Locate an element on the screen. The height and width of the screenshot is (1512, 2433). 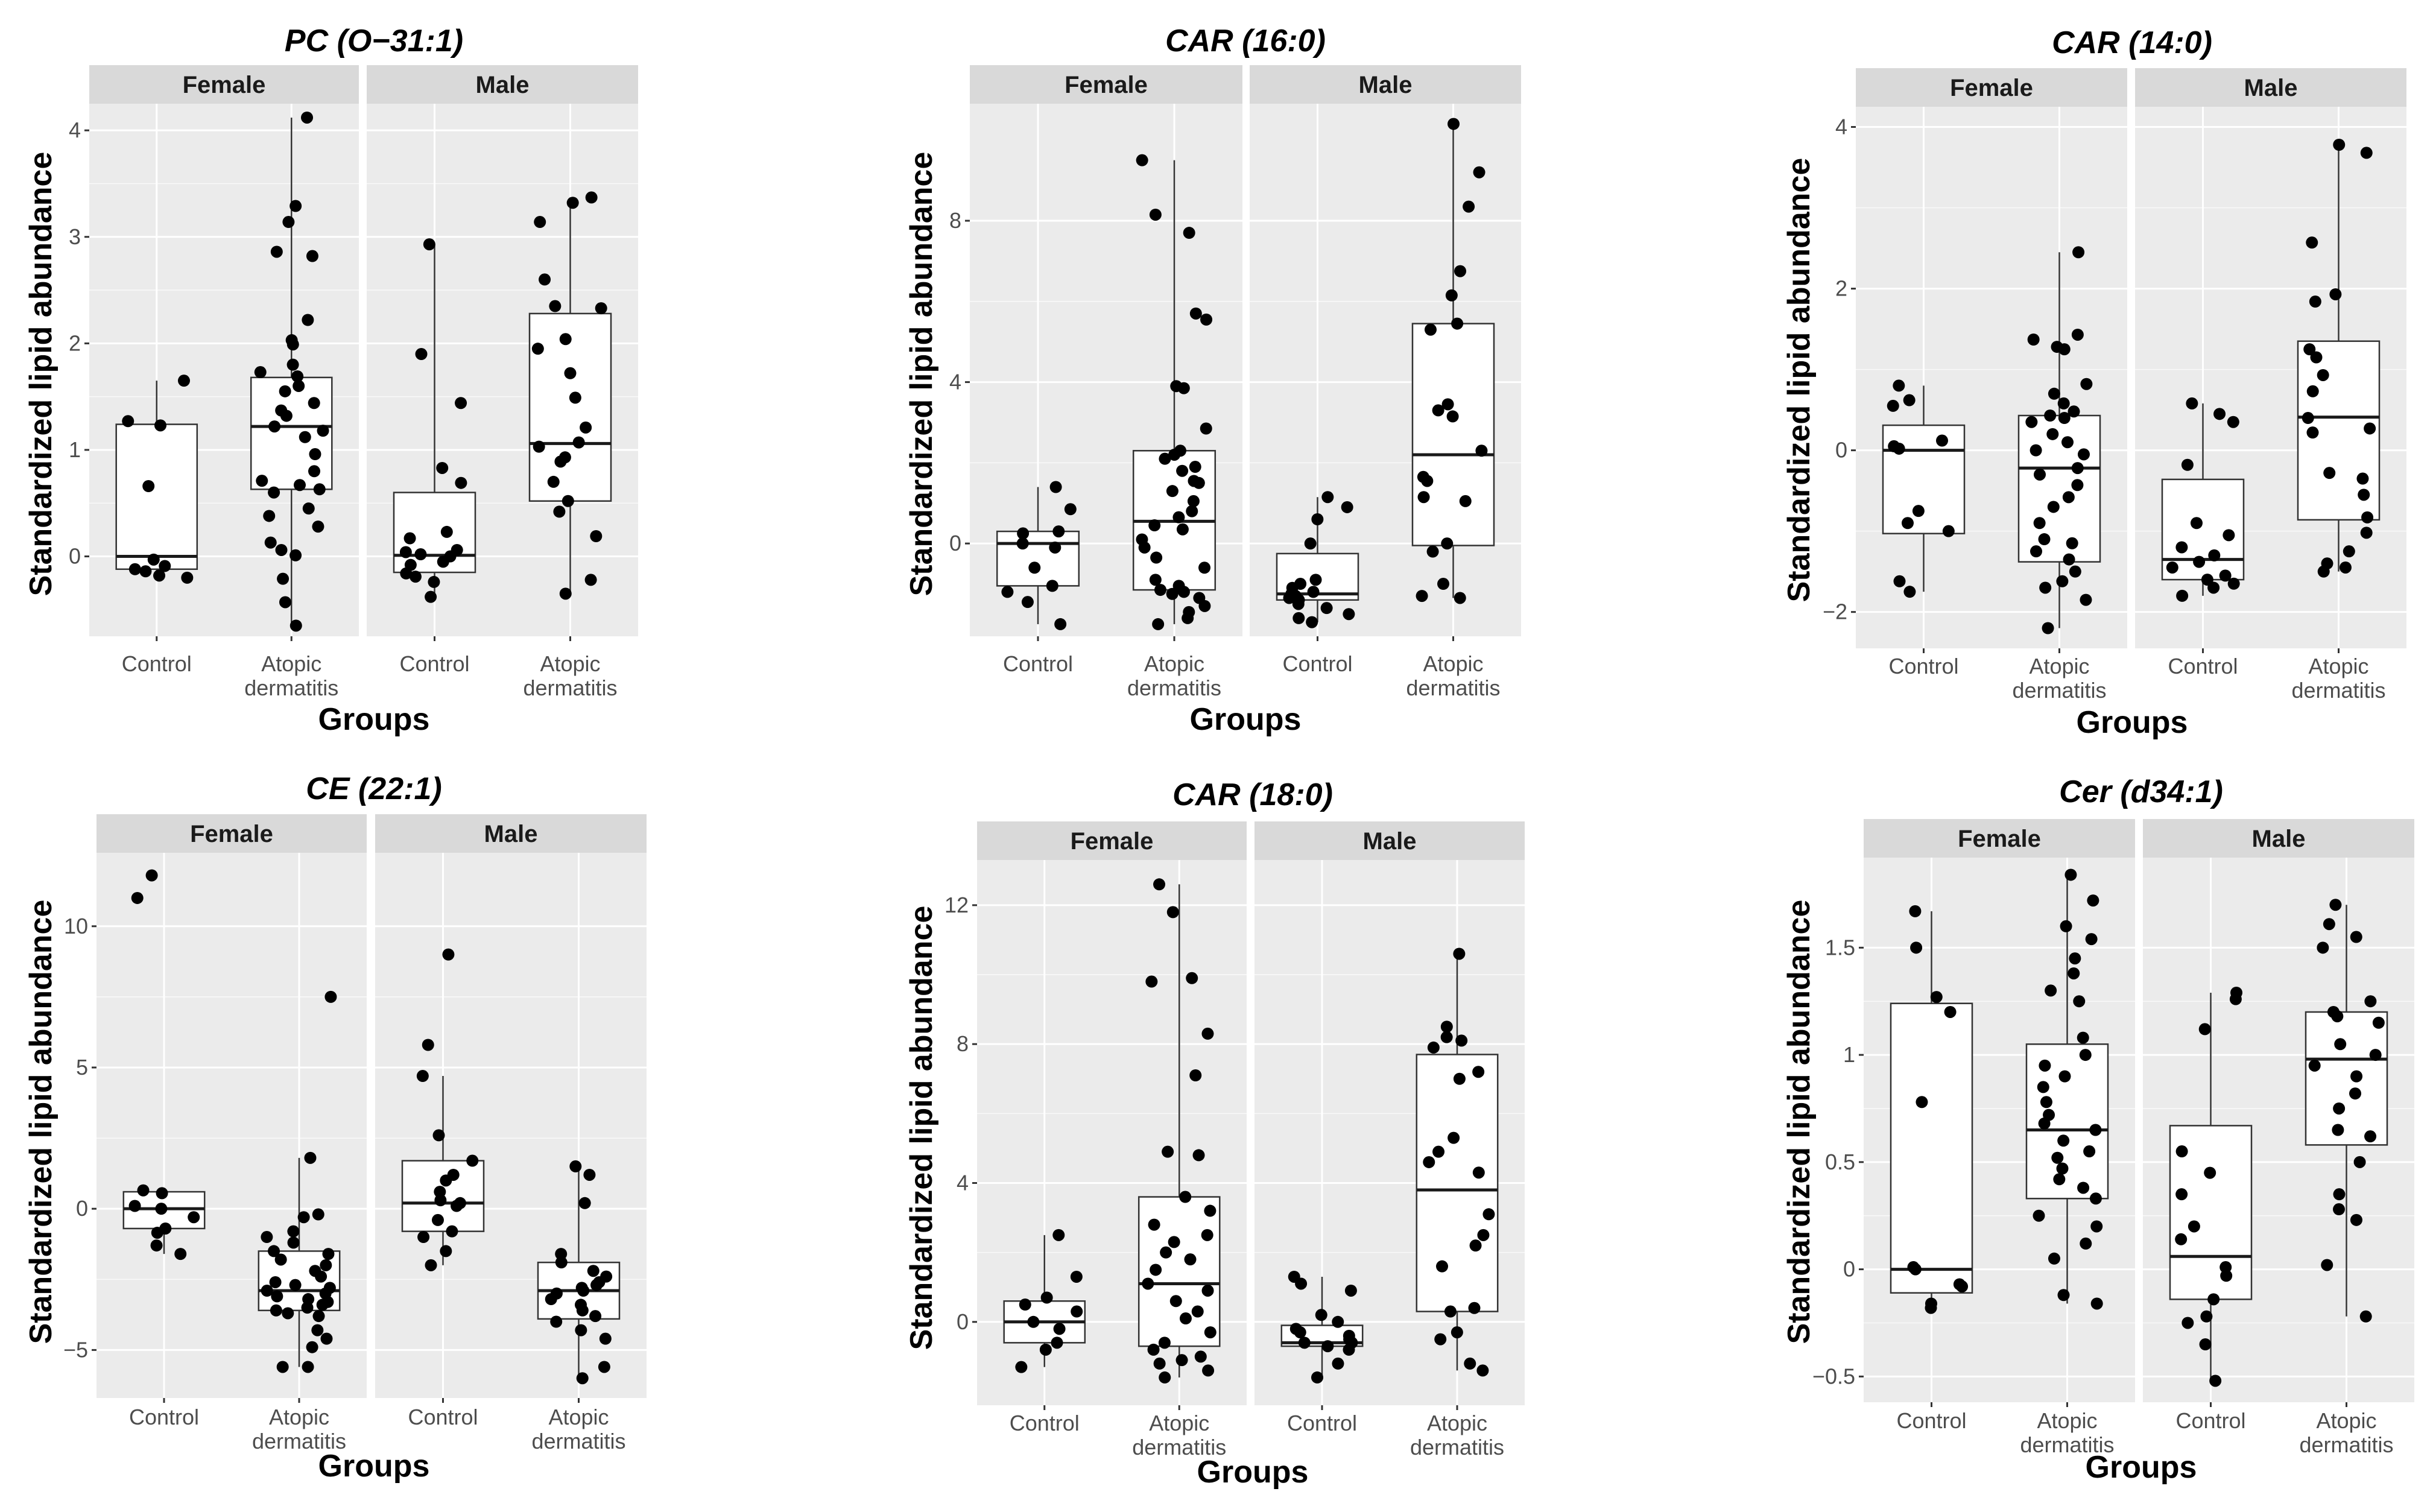
y-tick-label: 12 is located at coordinates (956, 905).